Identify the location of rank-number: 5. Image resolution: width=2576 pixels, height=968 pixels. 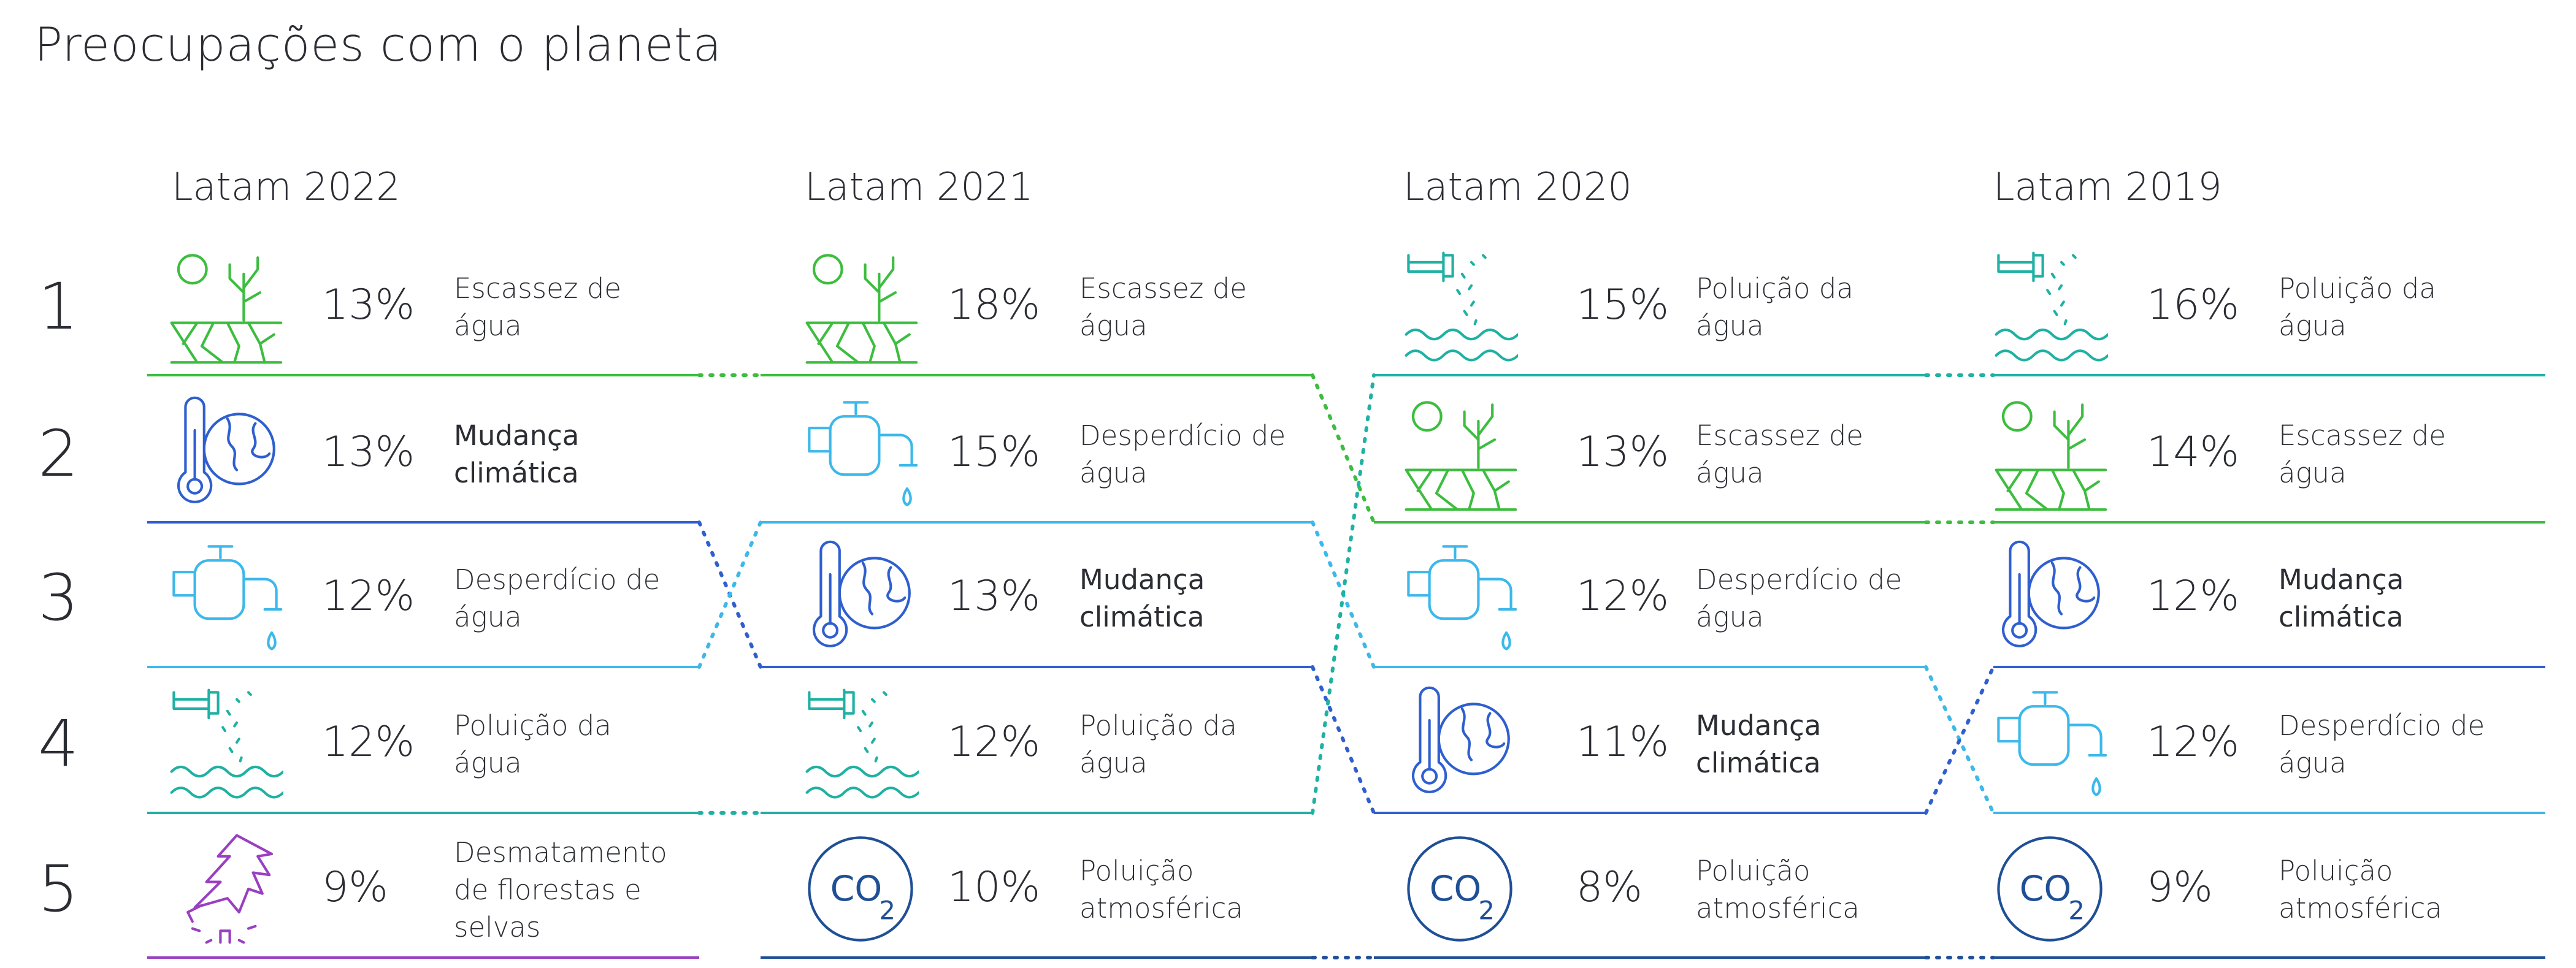
(58, 889).